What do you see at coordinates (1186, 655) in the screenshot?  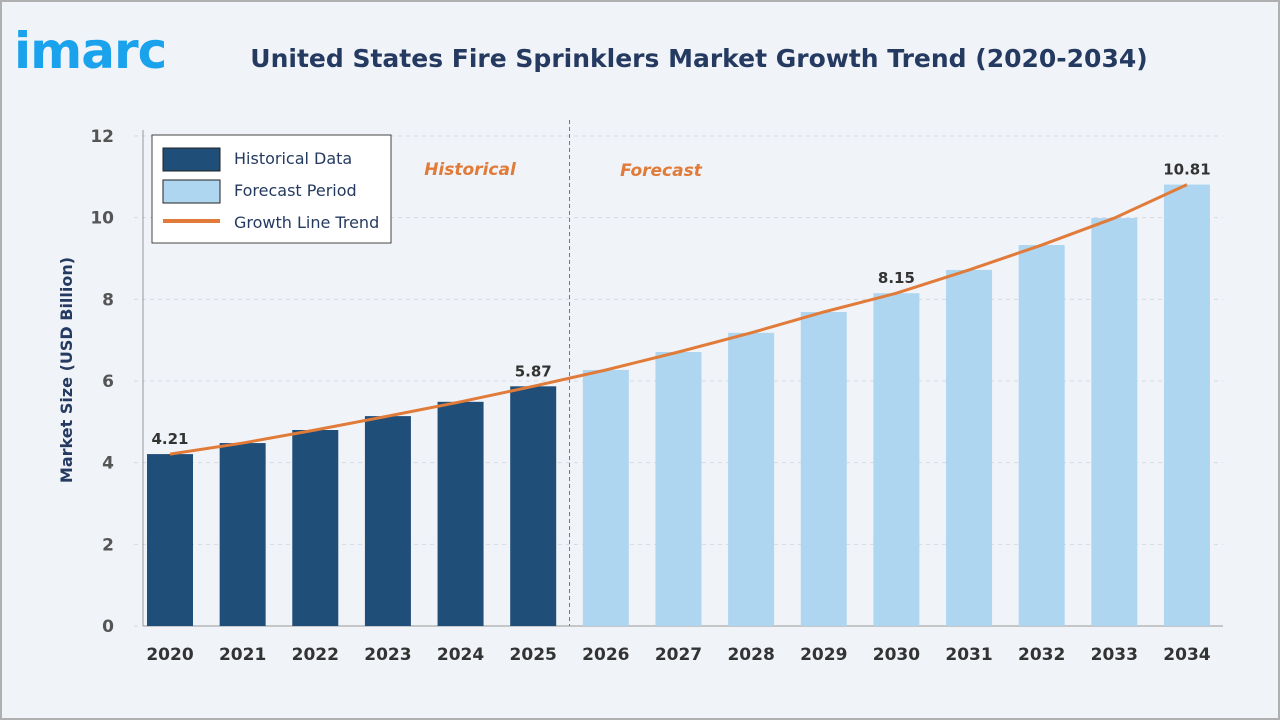 I see `x-tick-label: 2034` at bounding box center [1186, 655].